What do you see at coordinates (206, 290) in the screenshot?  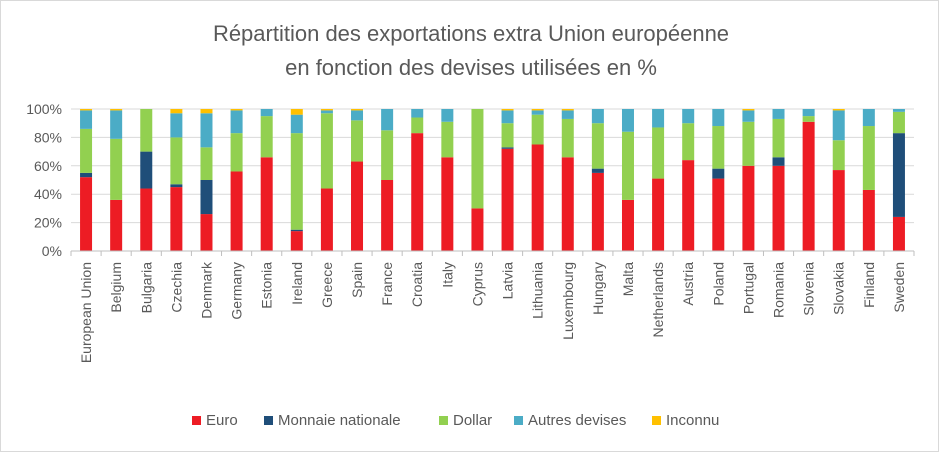 I see `x-tick-label: Denmark` at bounding box center [206, 290].